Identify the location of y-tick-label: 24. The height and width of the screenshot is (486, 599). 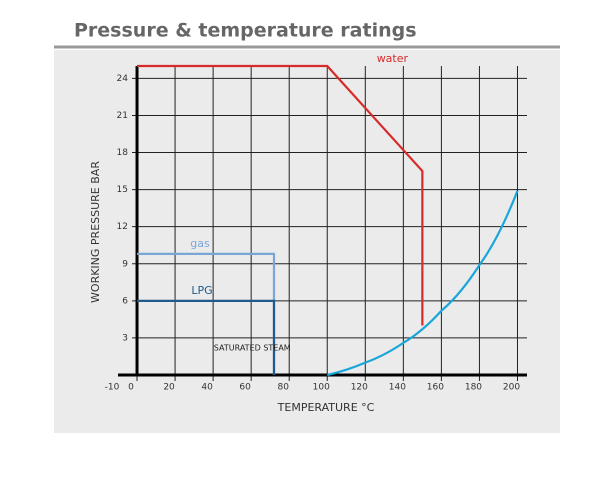
(123, 79).